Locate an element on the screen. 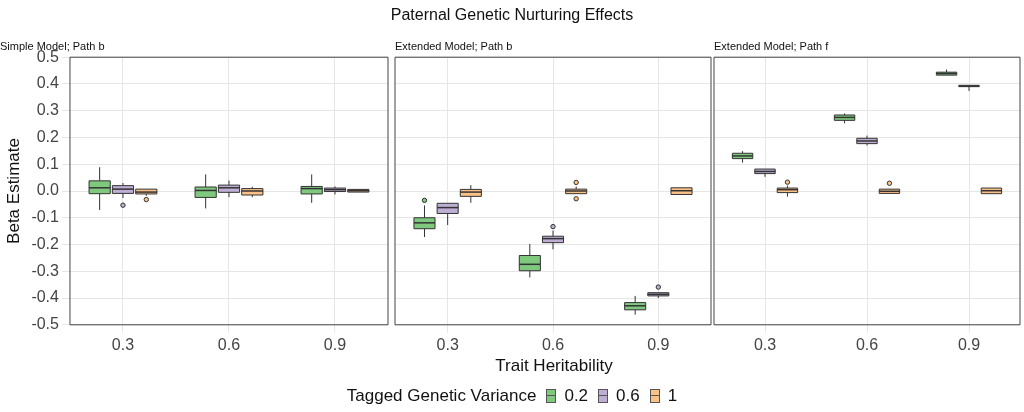 This screenshot has height=412, width=1024. legend-label: 0.2 is located at coordinates (576, 395).